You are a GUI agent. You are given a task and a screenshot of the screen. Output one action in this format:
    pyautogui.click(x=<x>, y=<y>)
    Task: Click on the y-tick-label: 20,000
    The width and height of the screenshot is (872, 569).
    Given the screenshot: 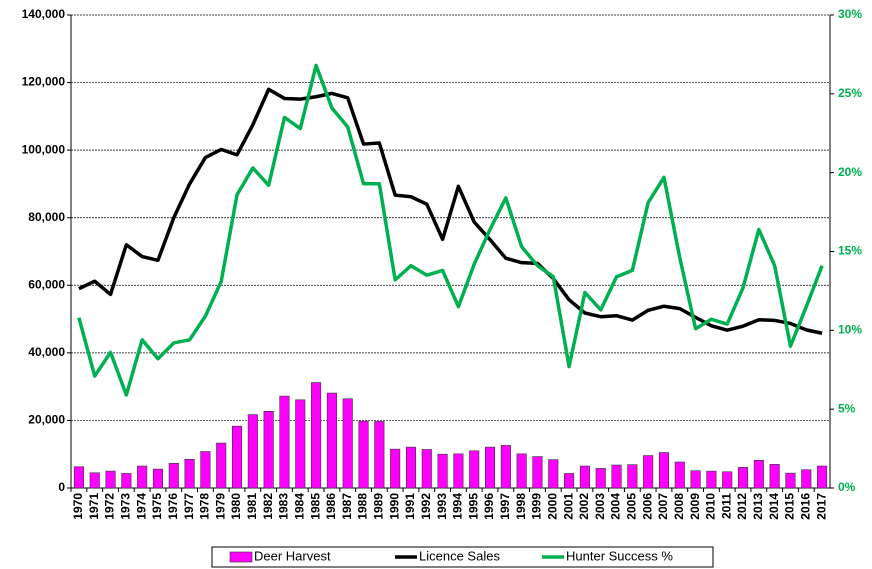 What is the action you would take?
    pyautogui.click(x=46, y=420)
    